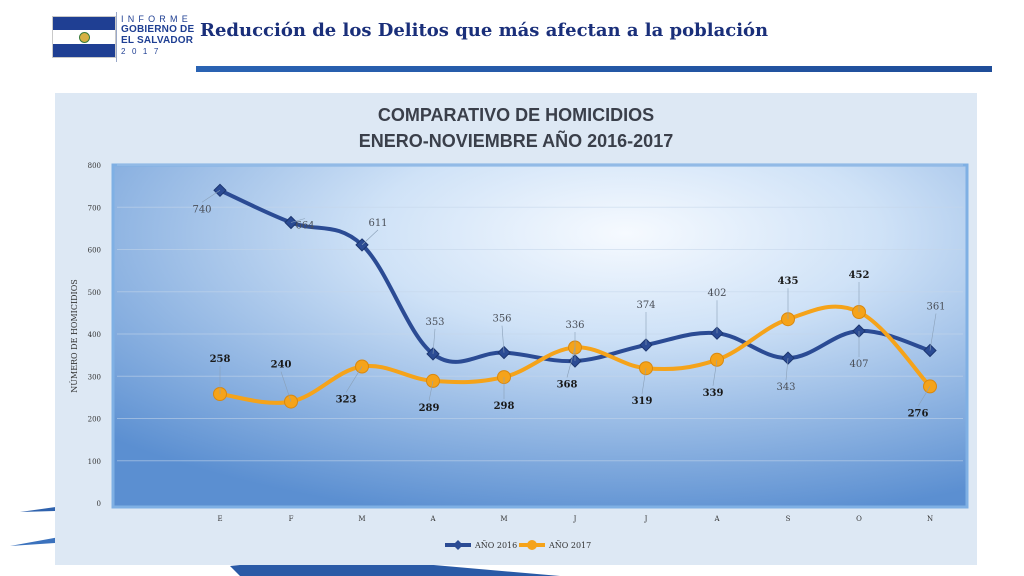  I want to click on y-tick-label: 200, so click(94, 420).